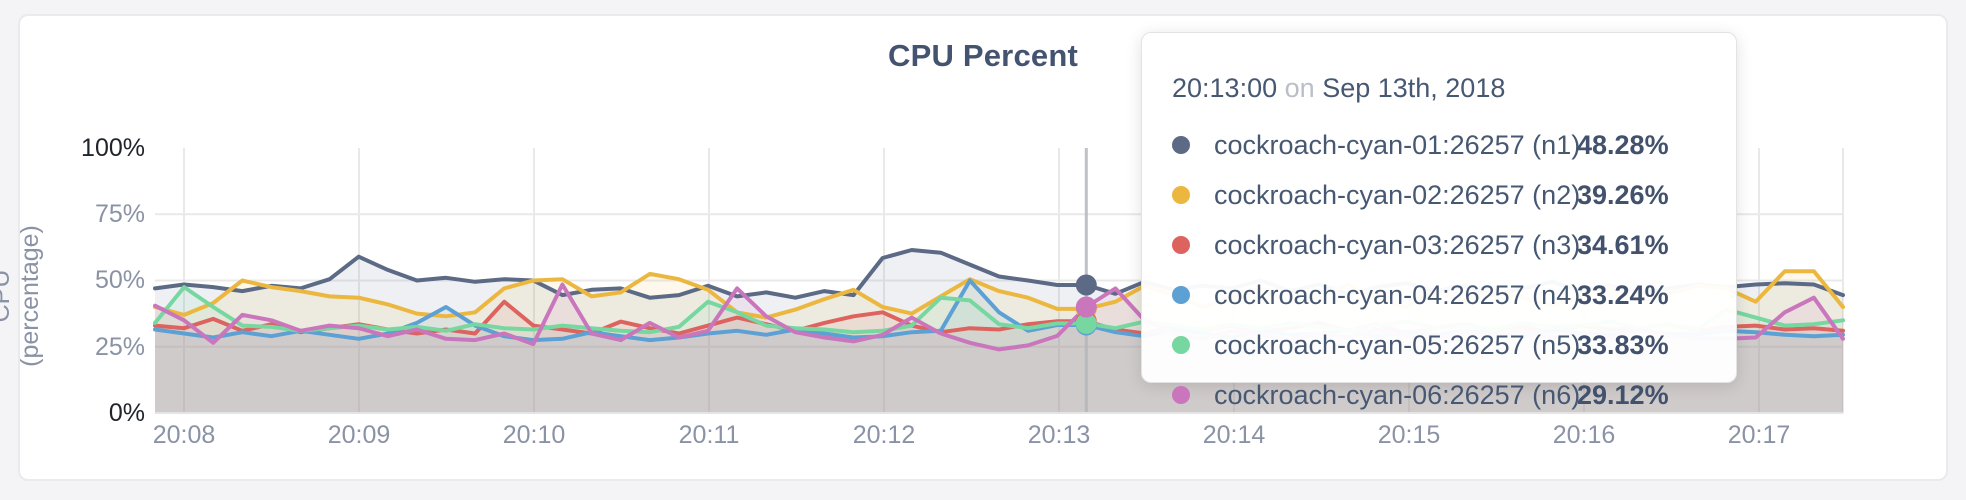 This screenshot has width=1966, height=500. What do you see at coordinates (1414, 88) in the screenshot?
I see `tooltip-date: Sep 13th, 2018` at bounding box center [1414, 88].